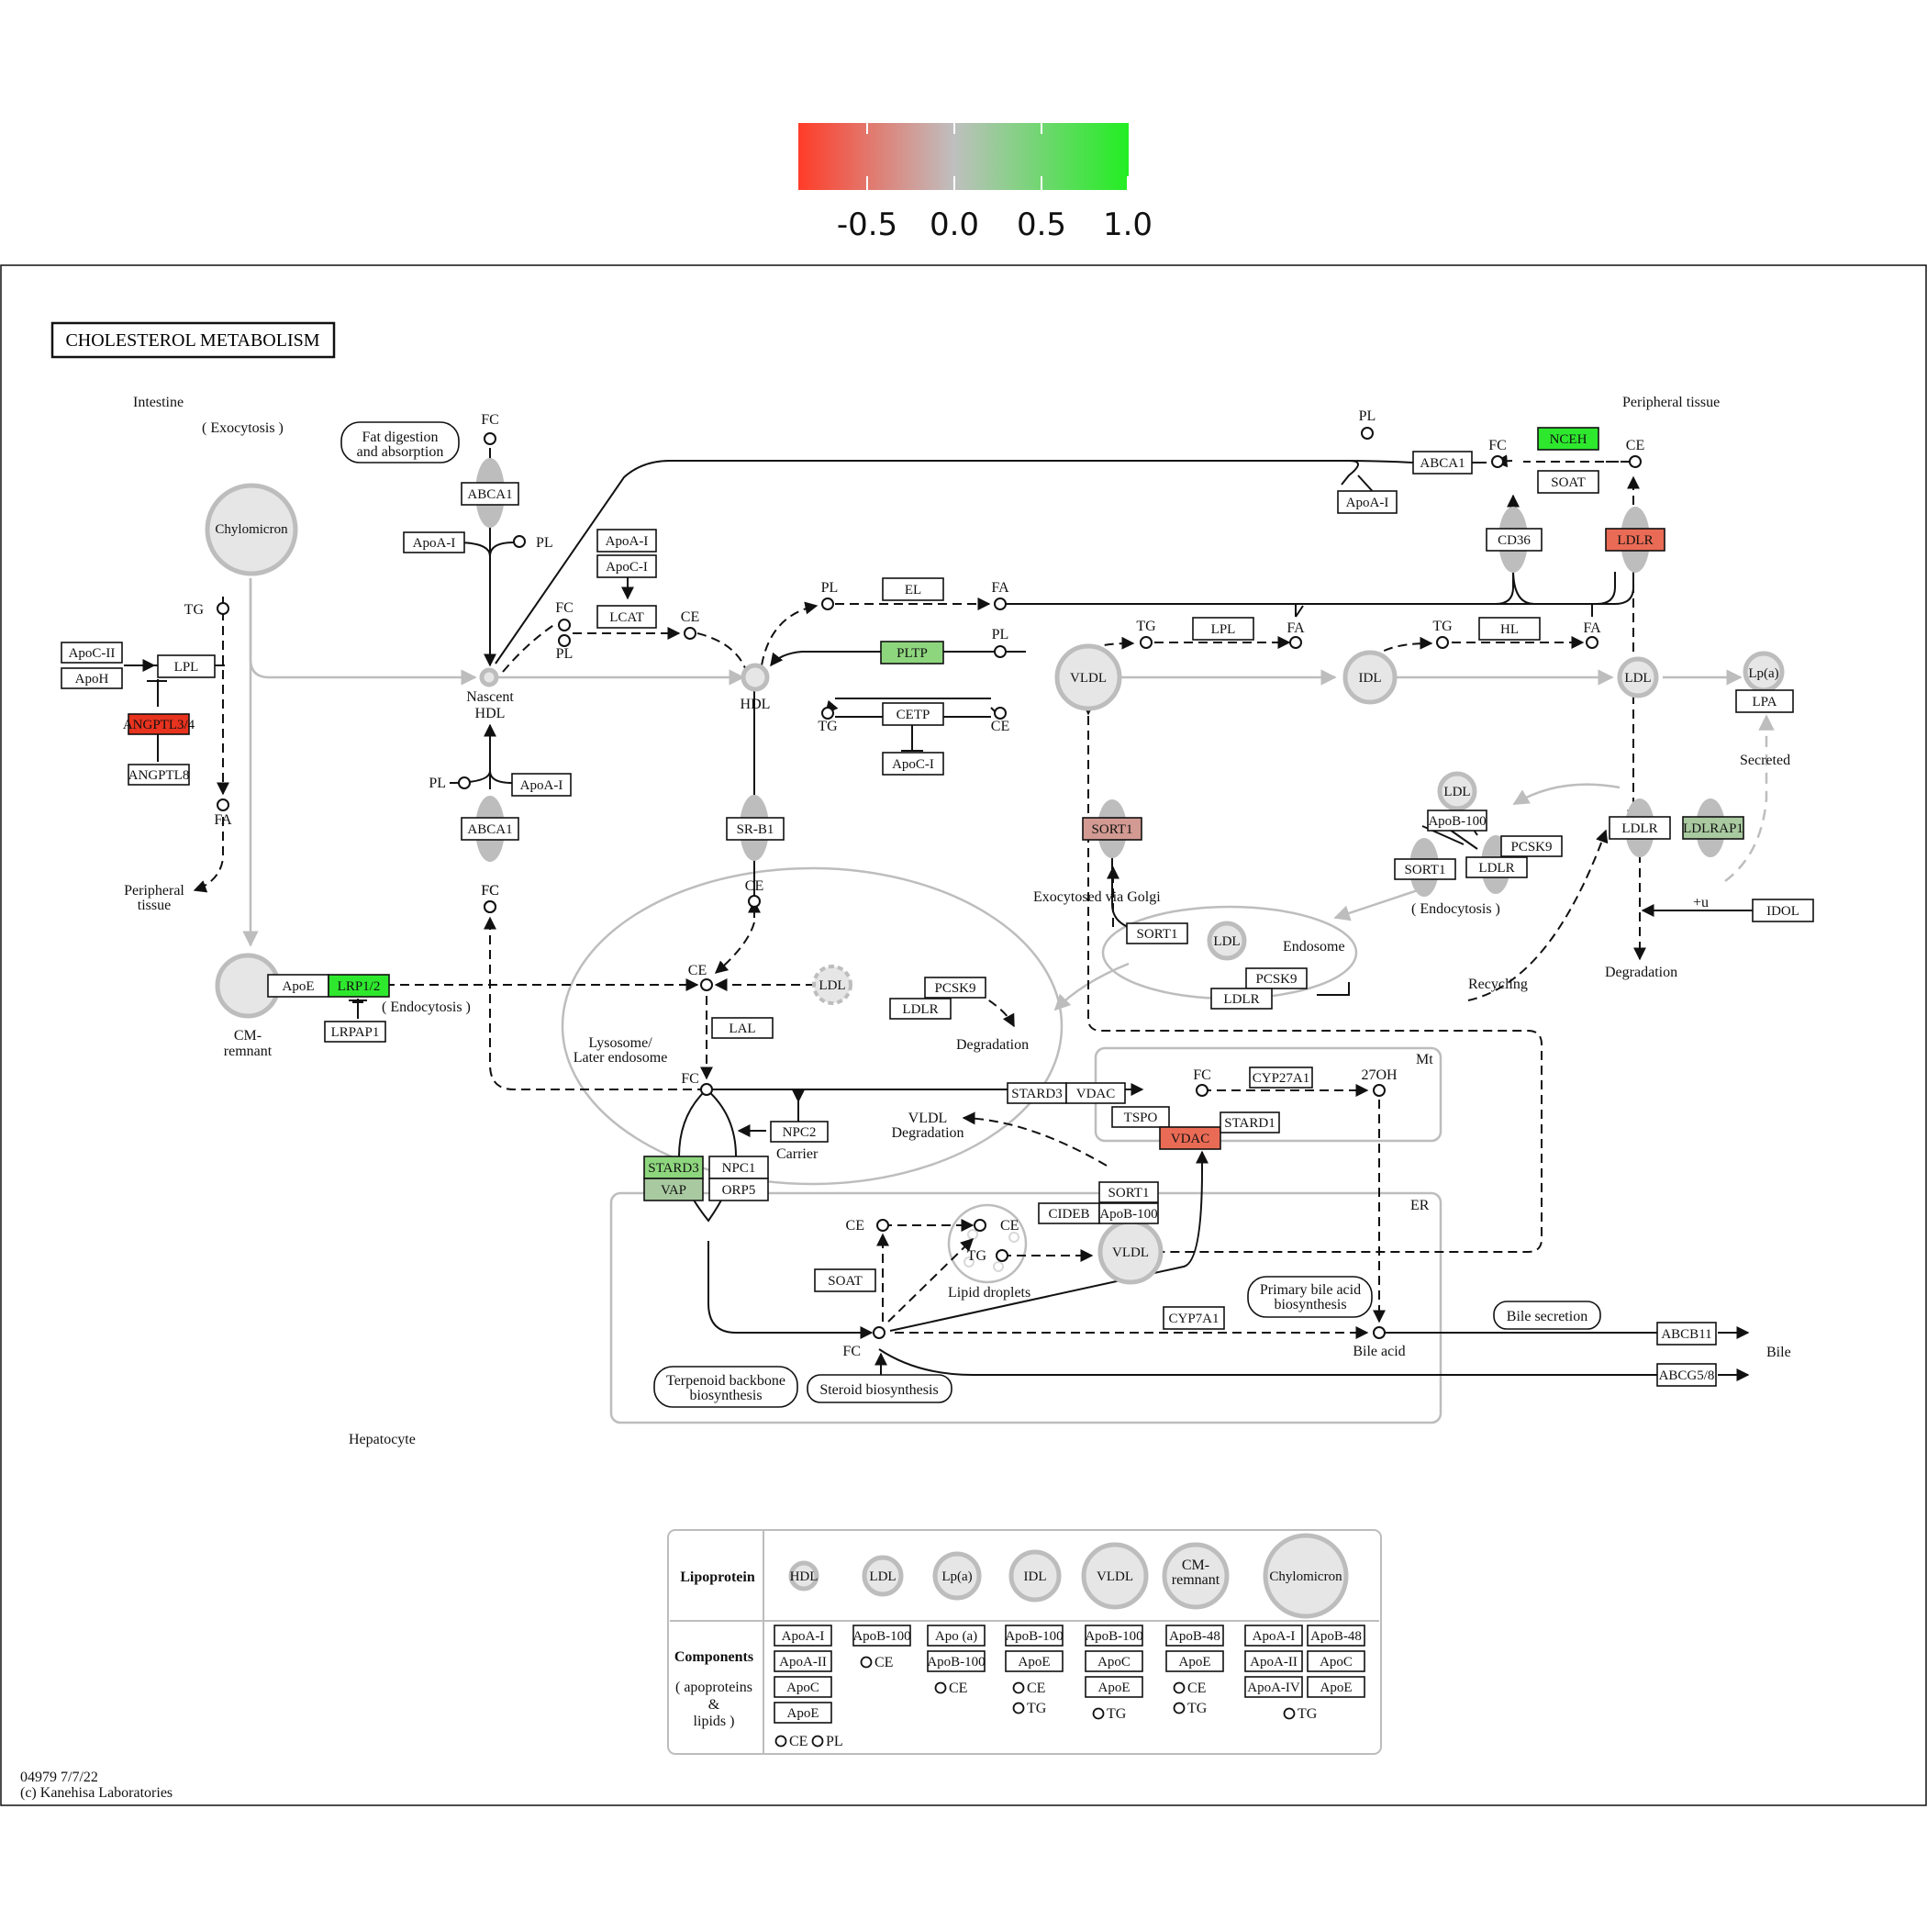  What do you see at coordinates (1568, 482) in the screenshot?
I see `gene-box-soat-right` at bounding box center [1568, 482].